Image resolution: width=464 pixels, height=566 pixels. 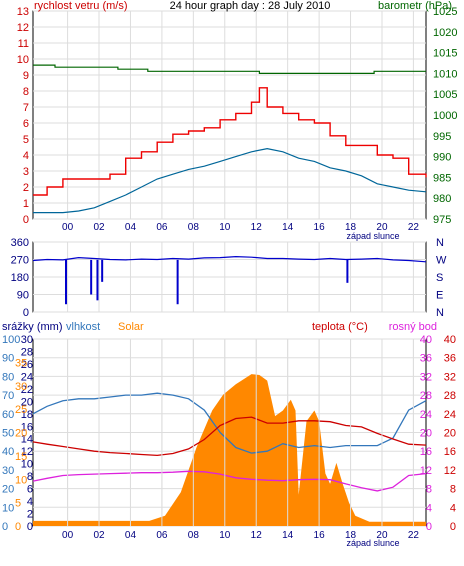 I want to click on humidity-tick-label: 100, so click(x=11, y=340).